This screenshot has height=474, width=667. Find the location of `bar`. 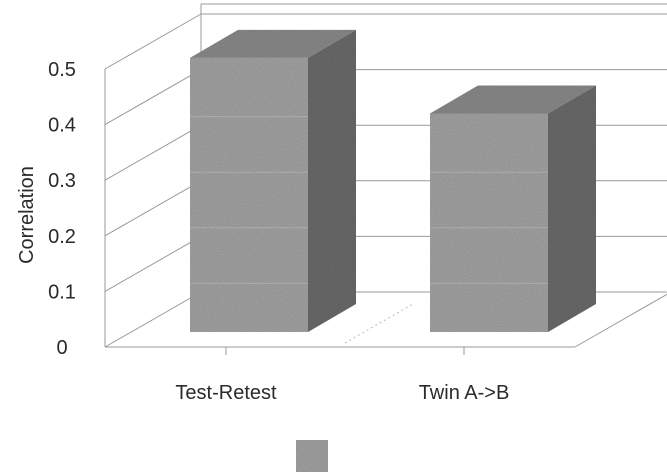

bar is located at coordinates (513, 208).